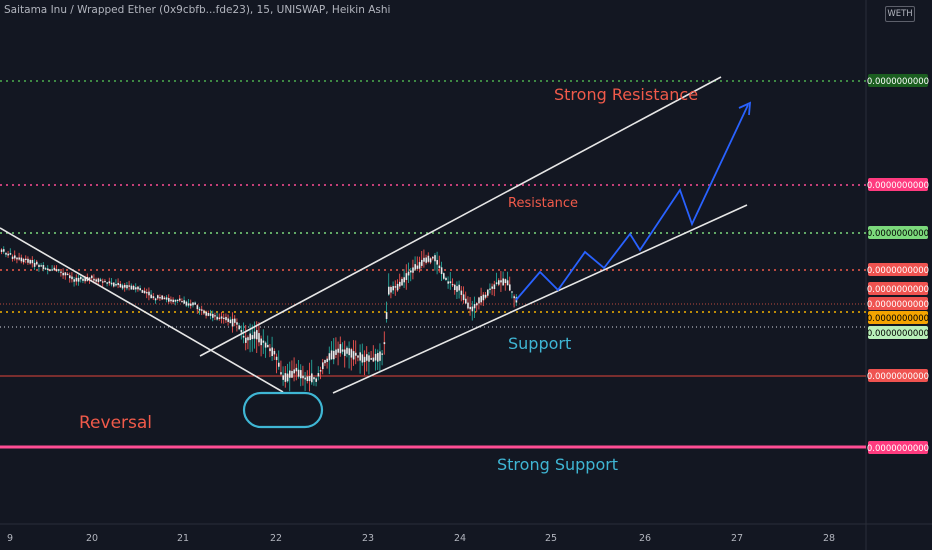 The width and height of the screenshot is (932, 550). What do you see at coordinates (276, 538) in the screenshot?
I see `time-axis-tick-label: 22` at bounding box center [276, 538].